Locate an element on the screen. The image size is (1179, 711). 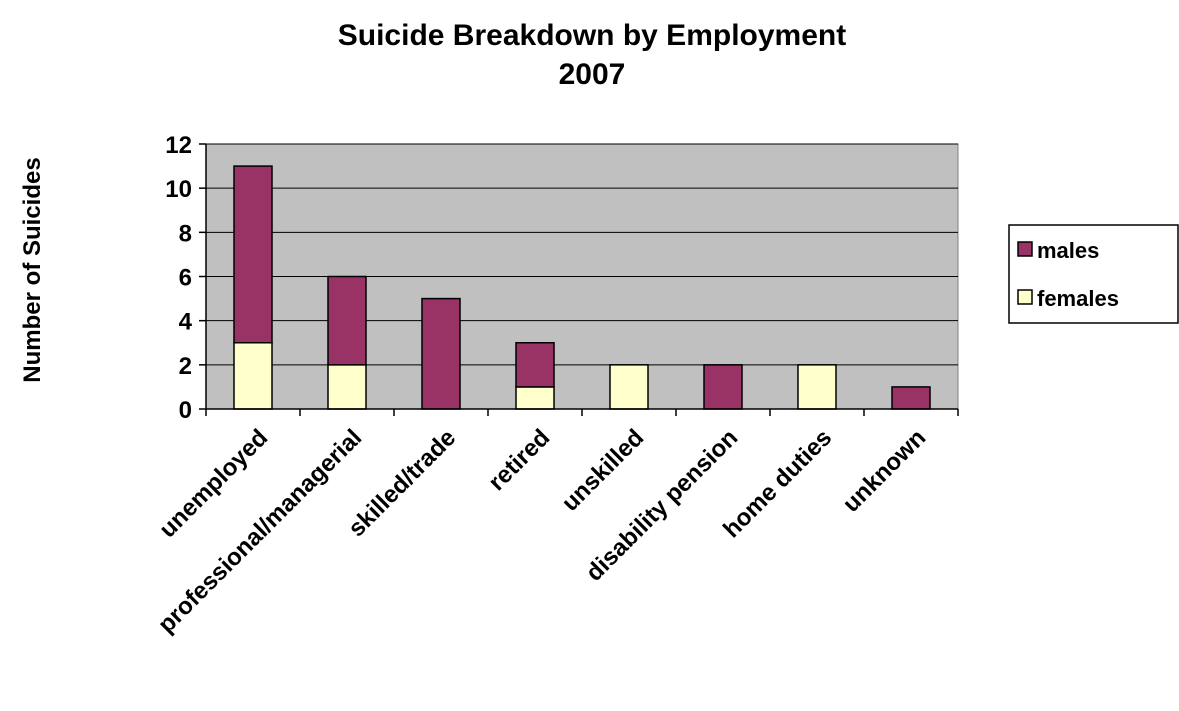
chart-title: Suicide Breakdown by Employment 2007 is located at coordinates (592, 55).